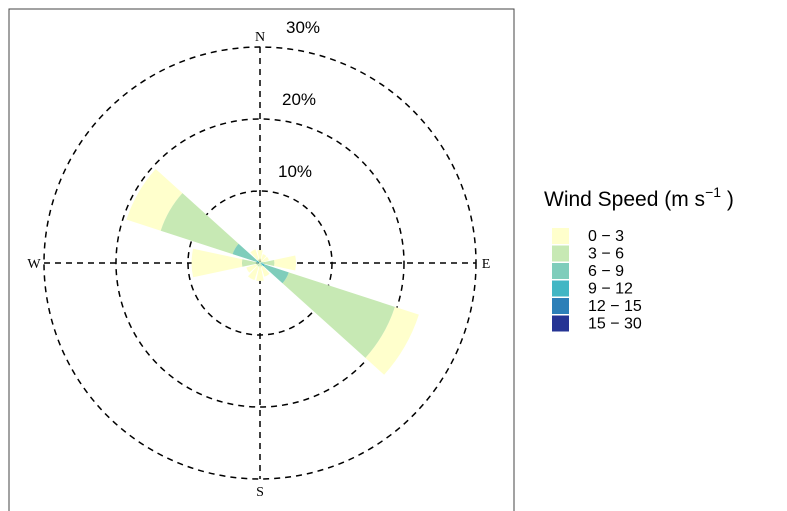  What do you see at coordinates (486, 264) in the screenshot?
I see `compass-east-label: E` at bounding box center [486, 264].